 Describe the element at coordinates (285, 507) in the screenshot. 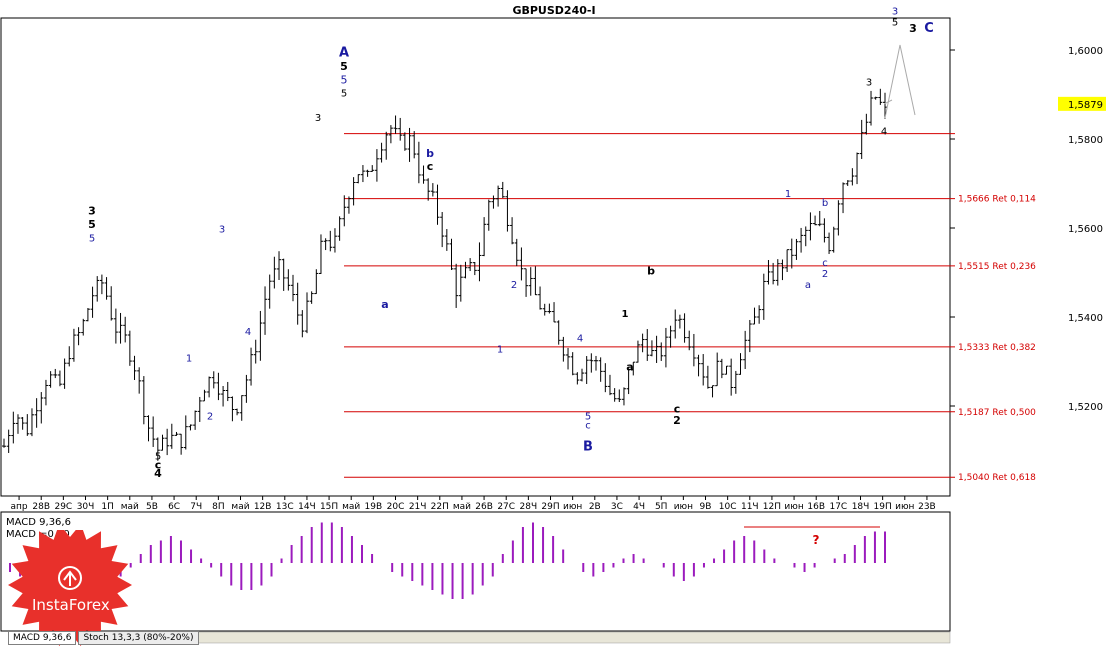

I see `time-tick-label: 13С` at that location.